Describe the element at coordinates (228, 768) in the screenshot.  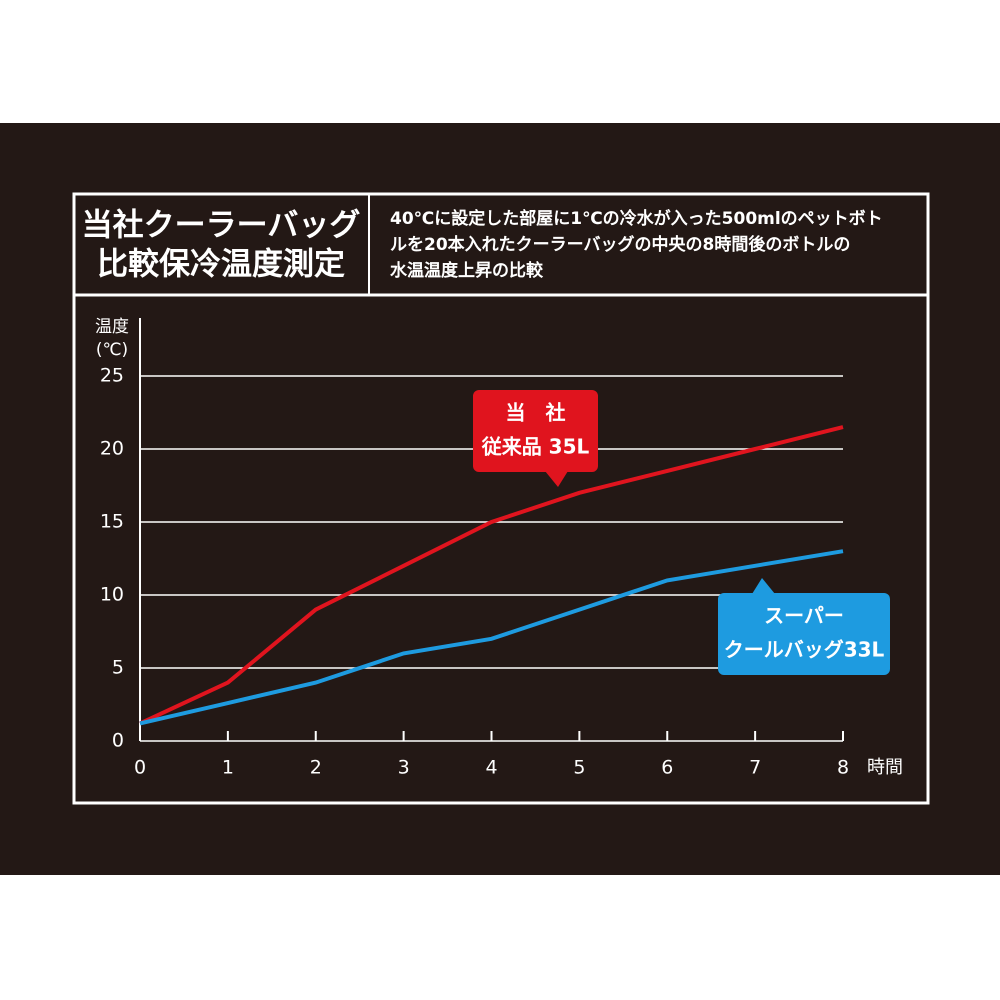
I see `x-tick-label: 1` at that location.